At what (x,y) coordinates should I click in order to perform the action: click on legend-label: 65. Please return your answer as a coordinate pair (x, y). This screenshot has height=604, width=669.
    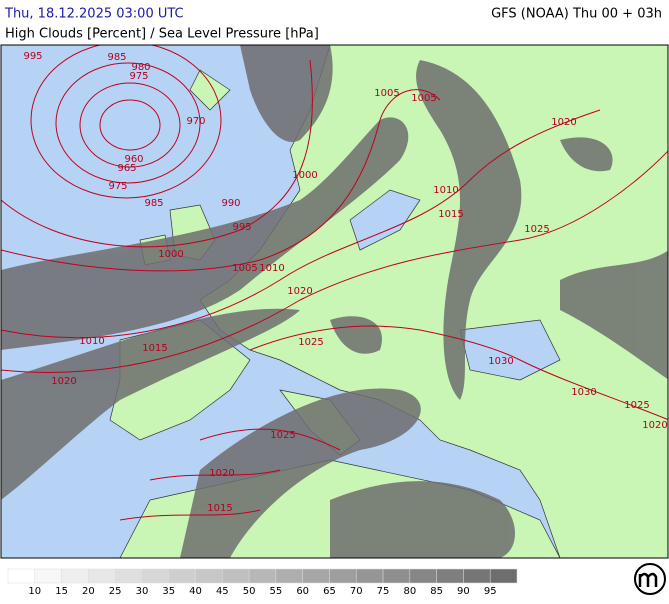
    Looking at the image, I should click on (329, 591).